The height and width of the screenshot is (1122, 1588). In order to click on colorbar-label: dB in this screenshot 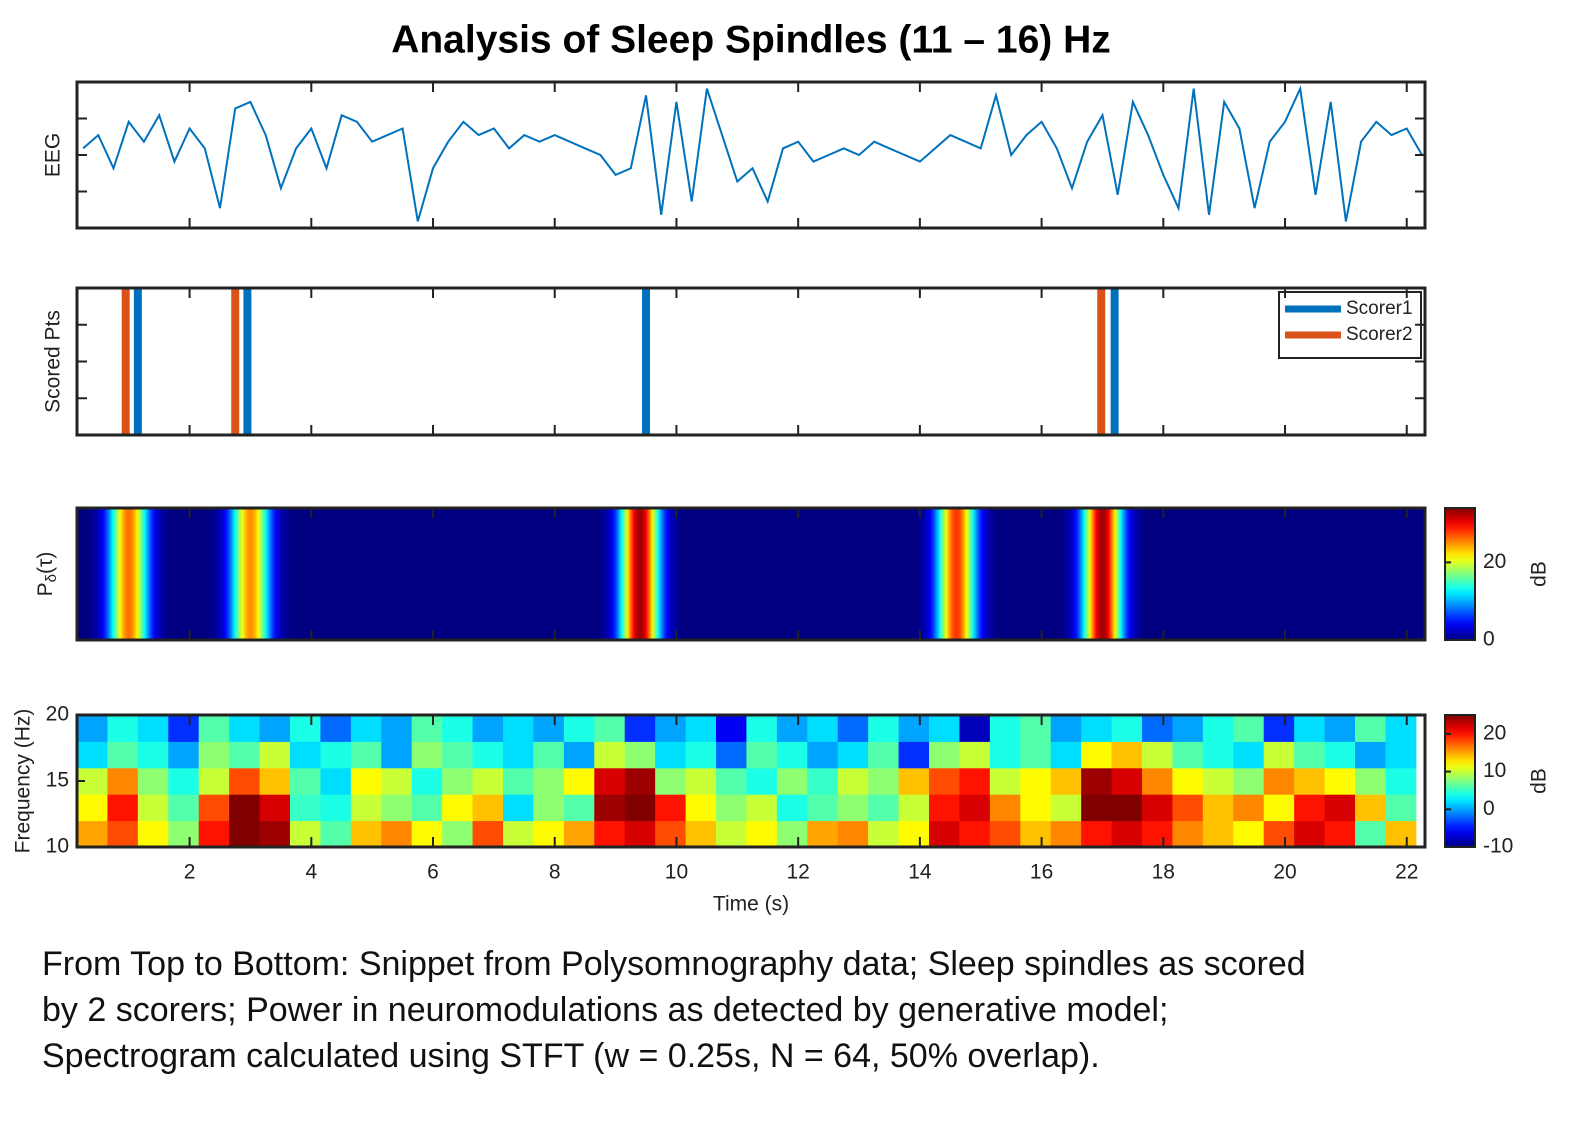, I will do `click(1539, 574)`.